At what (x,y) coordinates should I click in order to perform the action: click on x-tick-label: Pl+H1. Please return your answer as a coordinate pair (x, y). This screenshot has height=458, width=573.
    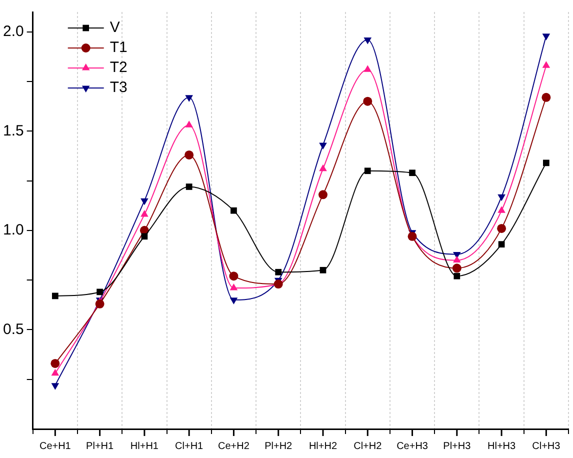
    Looking at the image, I should click on (100, 446).